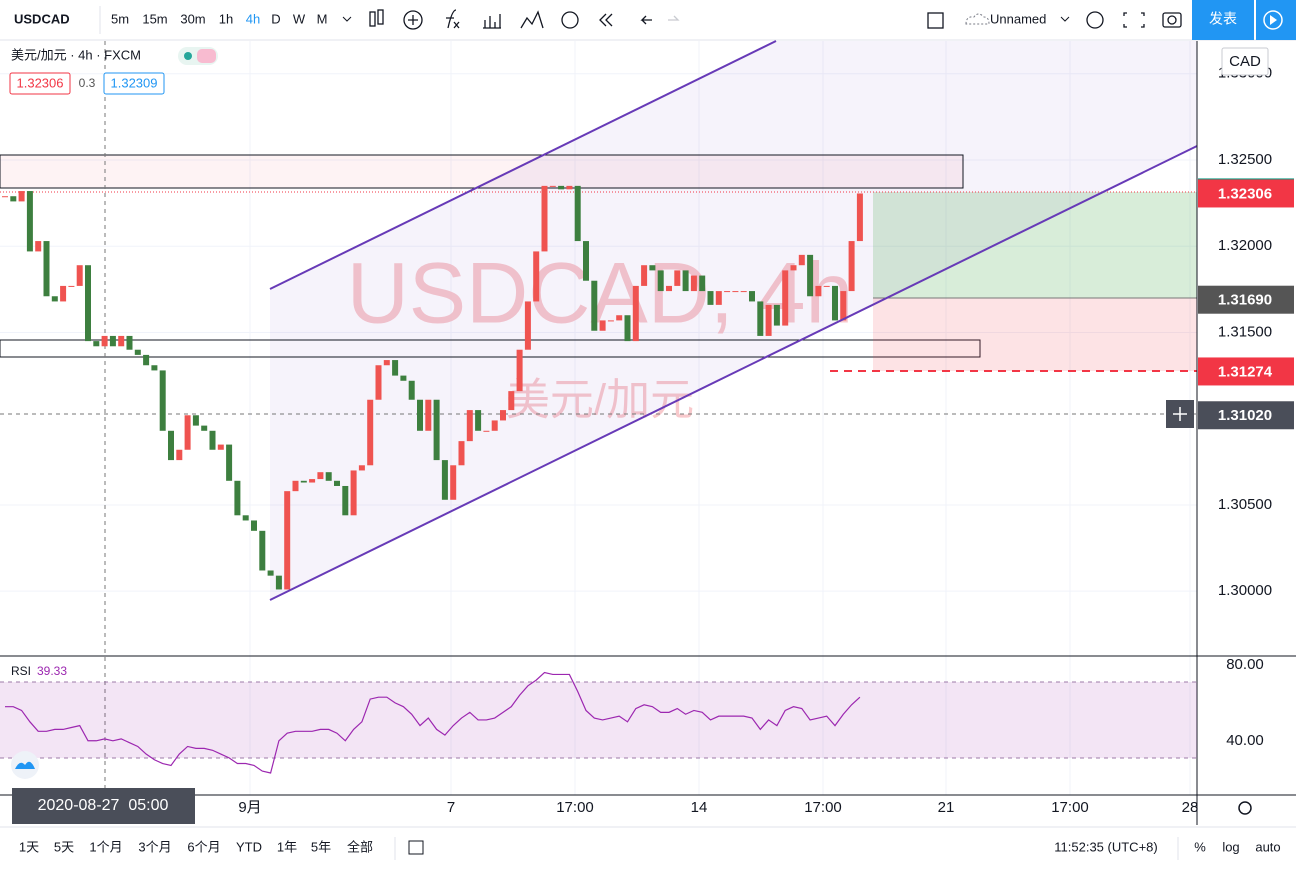 Image resolution: width=1296 pixels, height=871 pixels. I want to click on layout-name: Unnamed, so click(1018, 18).